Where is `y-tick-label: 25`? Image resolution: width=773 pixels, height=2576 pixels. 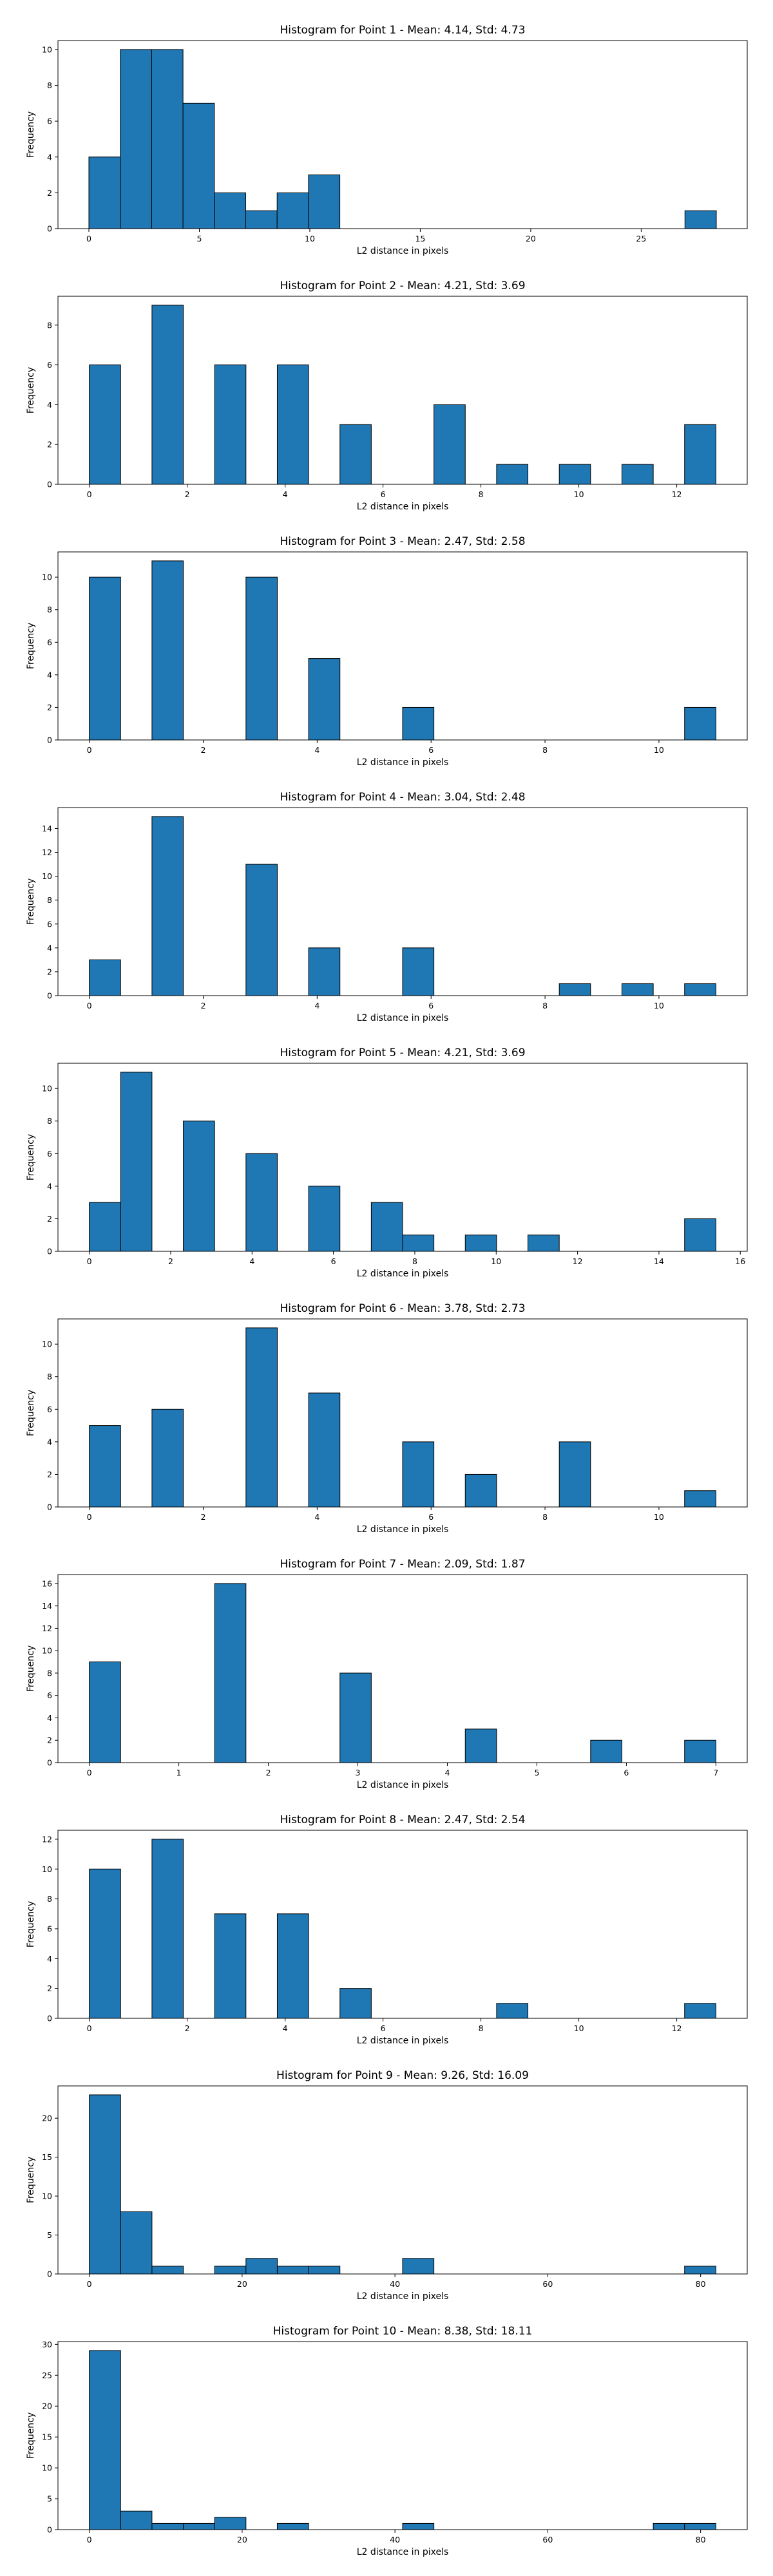 y-tick-label: 25 is located at coordinates (47, 2375).